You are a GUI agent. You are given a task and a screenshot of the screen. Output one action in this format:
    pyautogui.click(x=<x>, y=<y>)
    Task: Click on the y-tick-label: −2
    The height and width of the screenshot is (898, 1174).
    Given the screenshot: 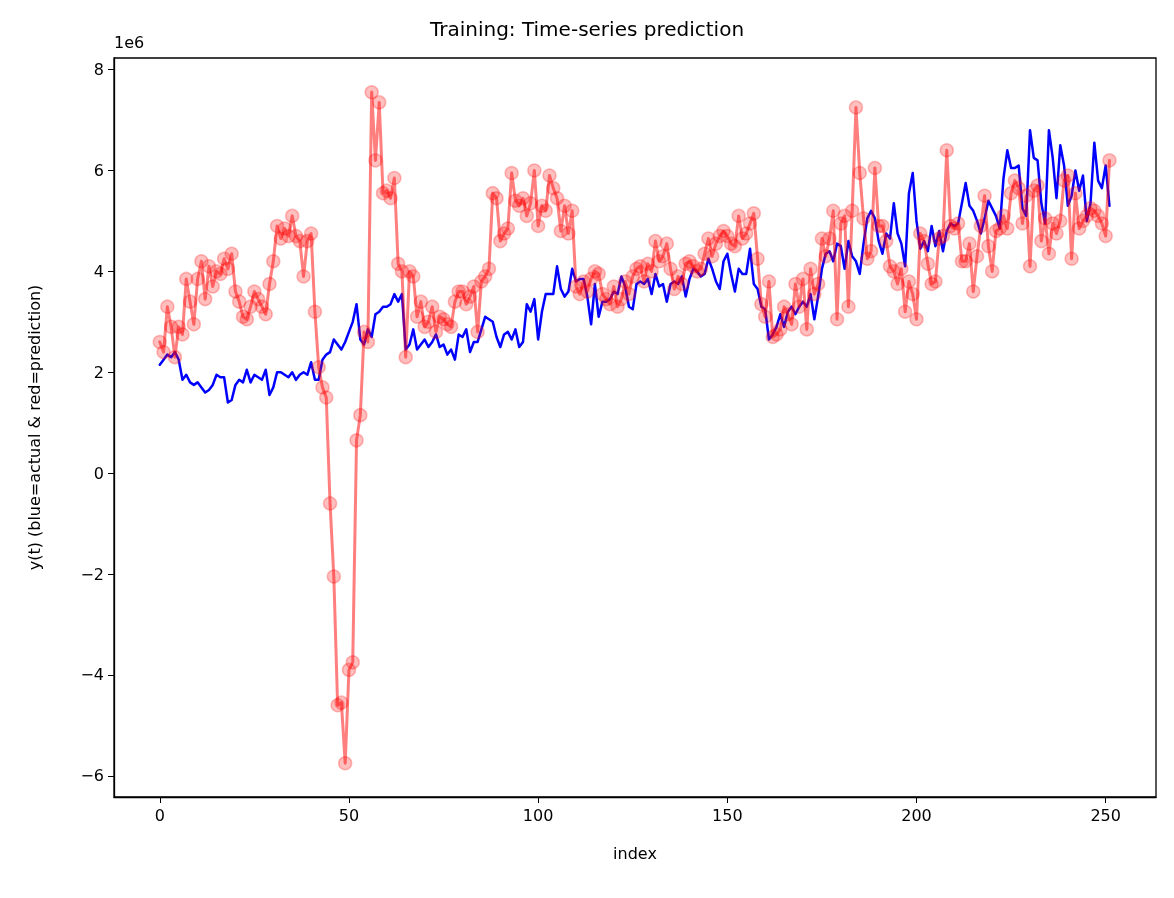 What is the action you would take?
    pyautogui.click(x=92, y=574)
    